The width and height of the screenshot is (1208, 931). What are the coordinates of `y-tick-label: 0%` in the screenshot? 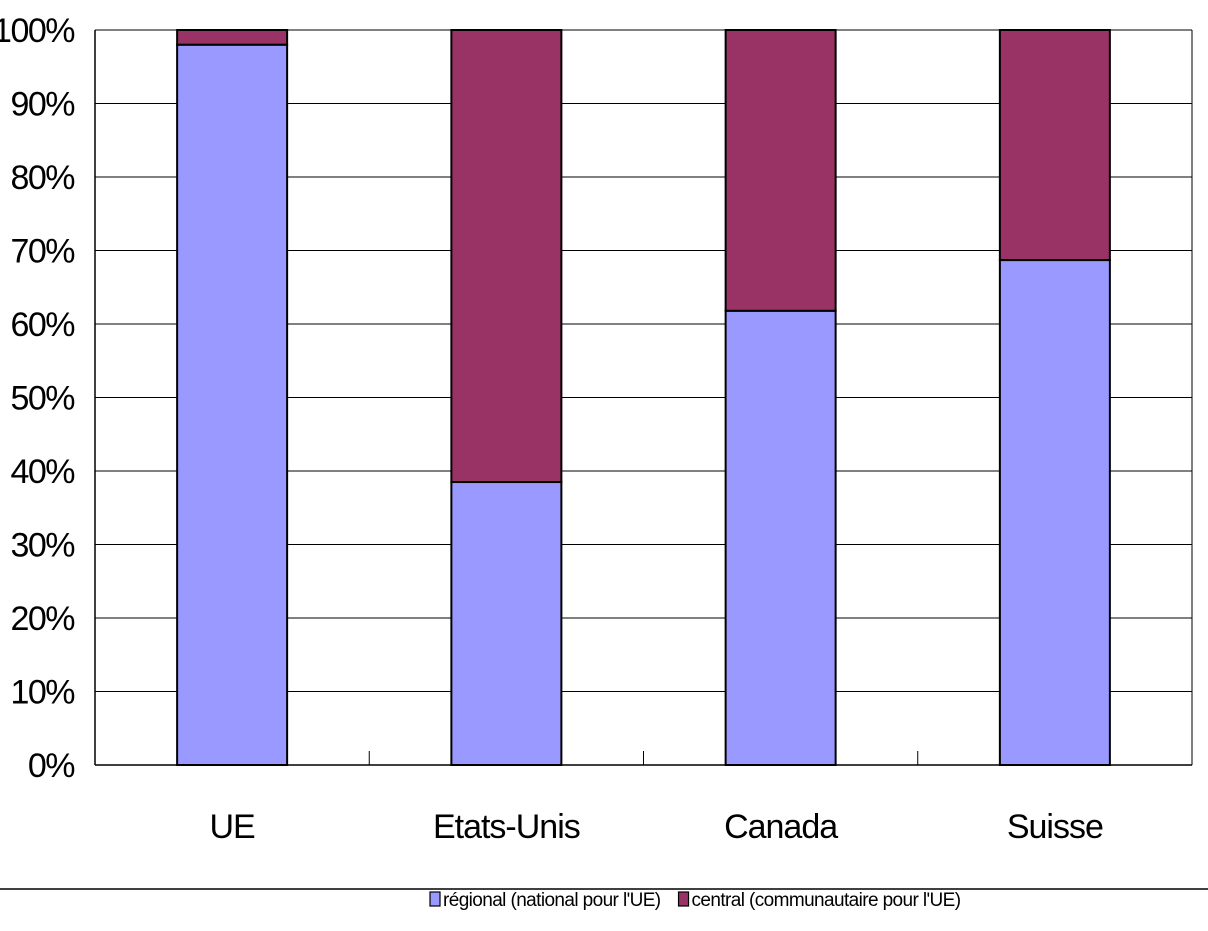 It's located at (51, 766).